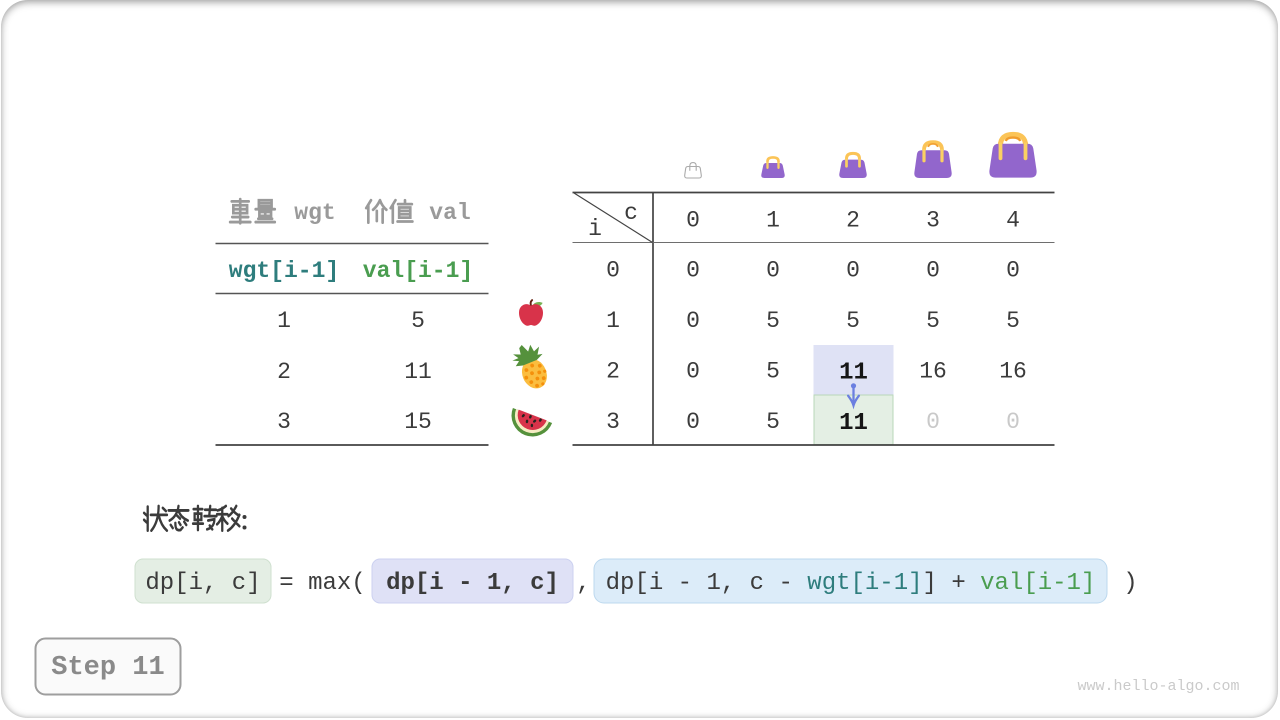  Describe the element at coordinates (1013, 221) in the screenshot. I see `svg-text: 4` at that location.